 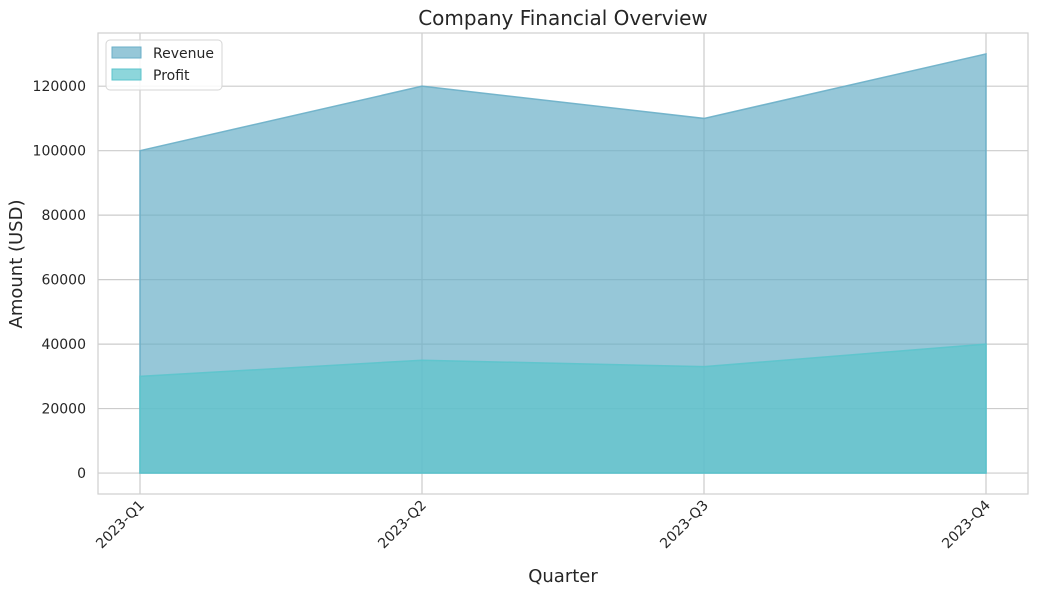 What do you see at coordinates (16, 264) in the screenshot?
I see `y-axis-title: Amount (USD)` at bounding box center [16, 264].